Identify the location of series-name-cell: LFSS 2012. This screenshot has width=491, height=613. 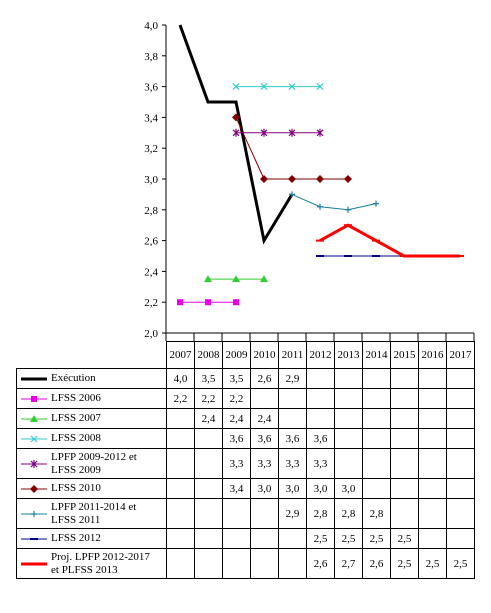
(91, 538).